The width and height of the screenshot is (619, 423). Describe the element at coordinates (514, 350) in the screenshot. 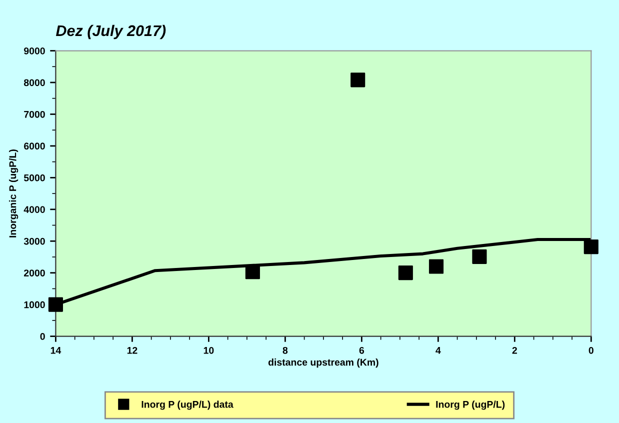

I see `x-tick-label: 2` at that location.